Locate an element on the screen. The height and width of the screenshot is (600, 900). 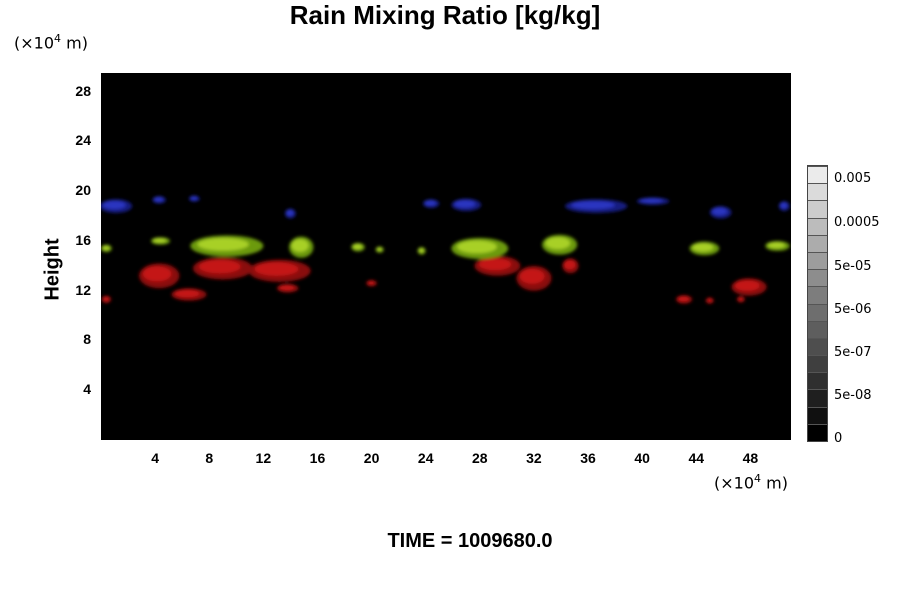
x-tick-20: 20 is located at coordinates (371, 458).